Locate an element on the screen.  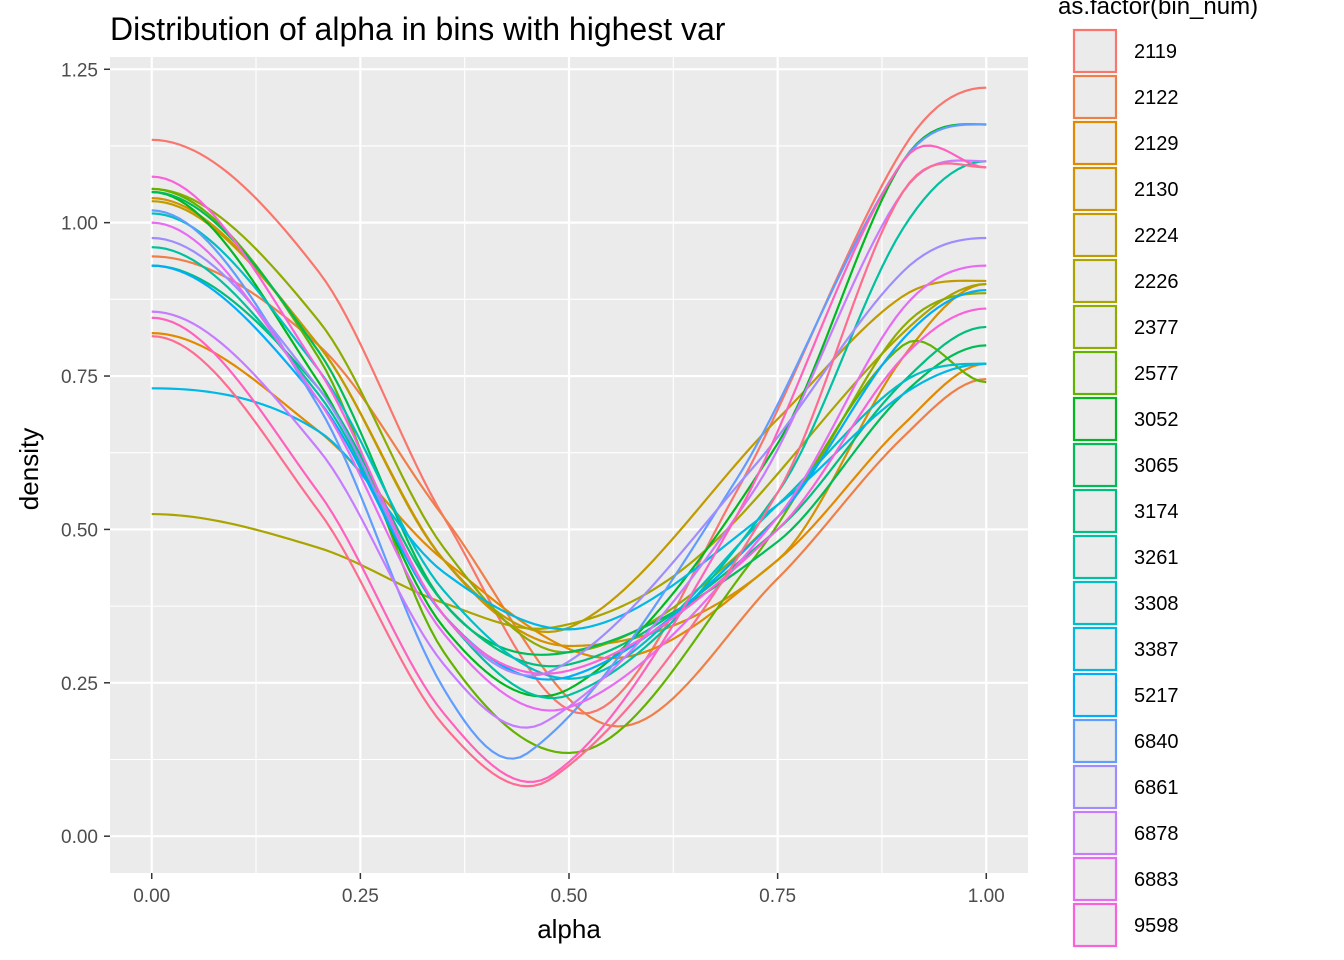
legend-label: 9598 is located at coordinates (1156, 926).